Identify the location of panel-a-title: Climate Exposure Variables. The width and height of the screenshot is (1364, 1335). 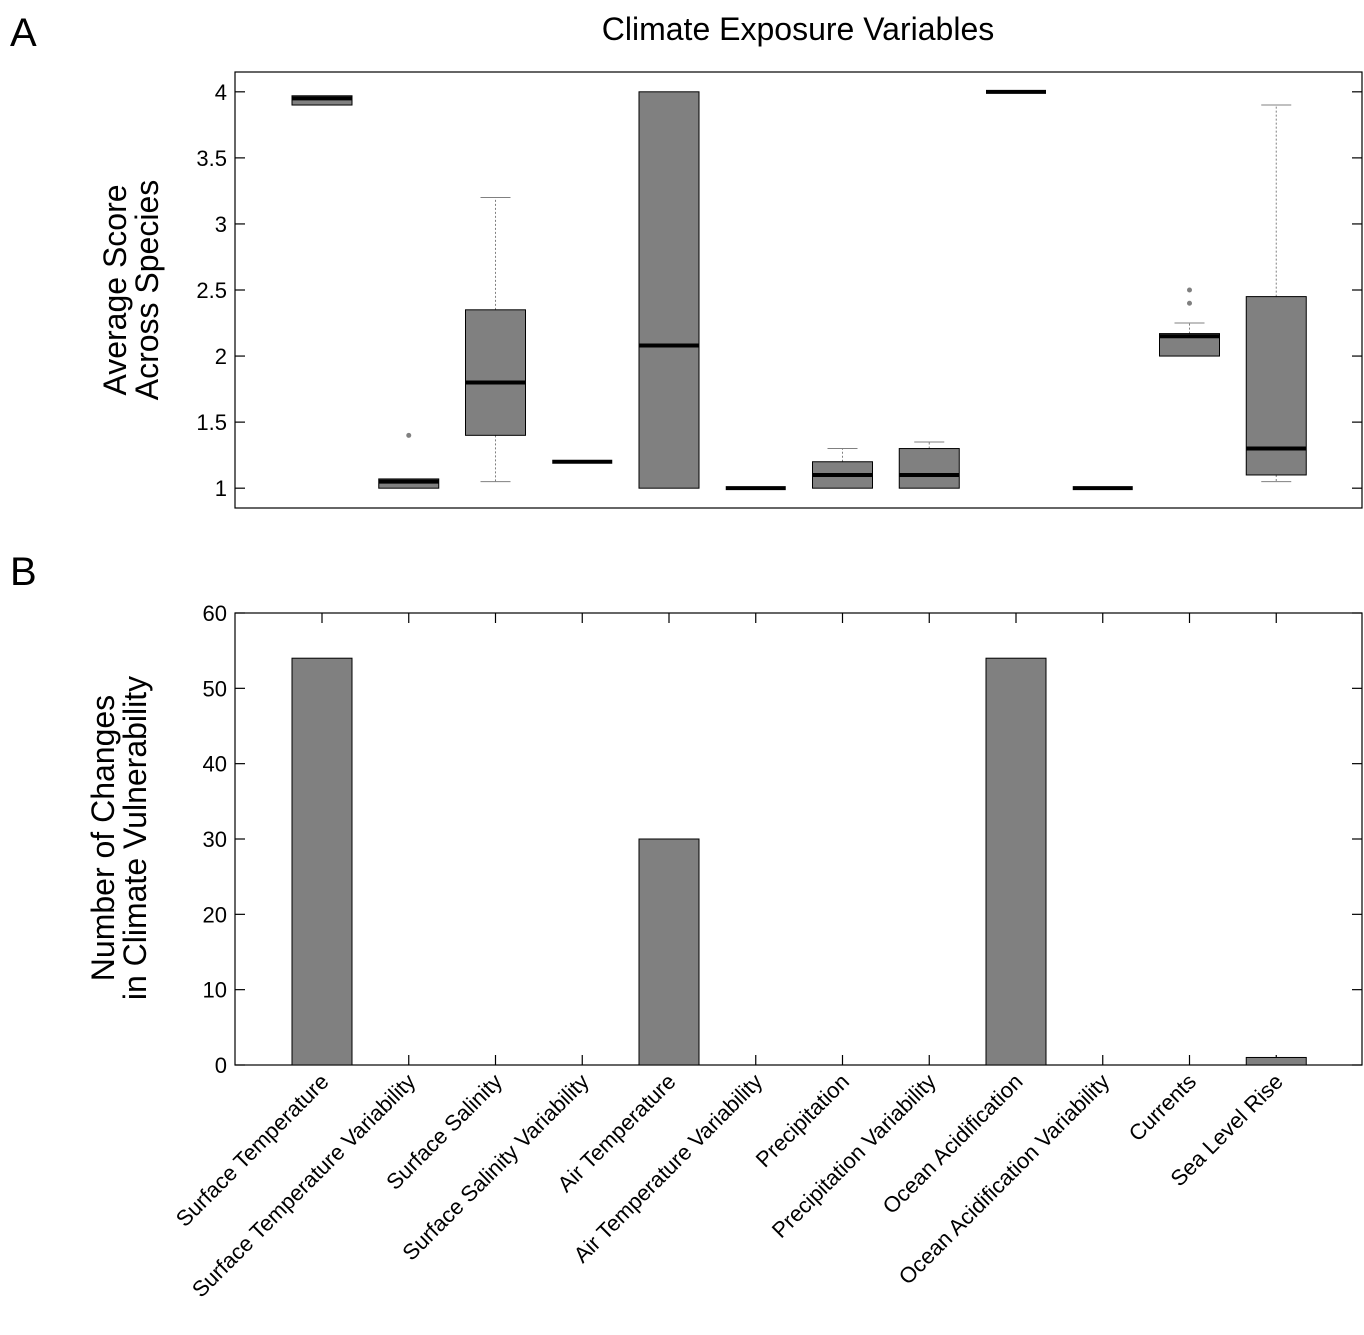
(798, 29).